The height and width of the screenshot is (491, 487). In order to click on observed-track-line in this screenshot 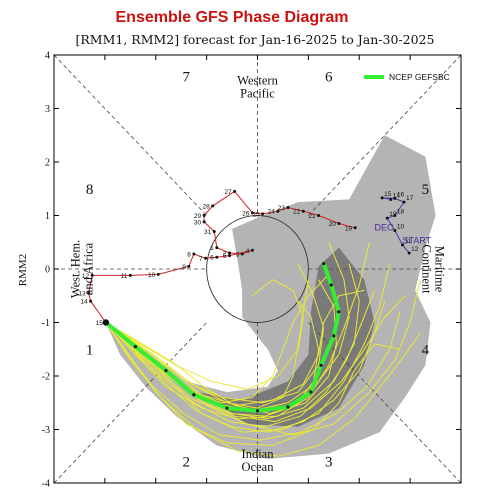, I will do `click(222, 256)`.